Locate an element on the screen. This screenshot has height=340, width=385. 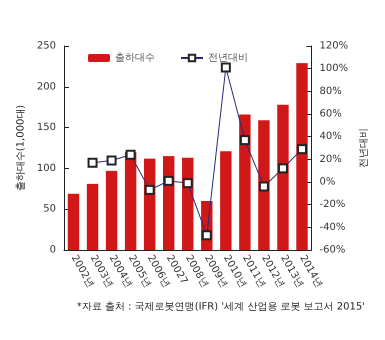
y-tick-label: 100 is located at coordinates (46, 168).